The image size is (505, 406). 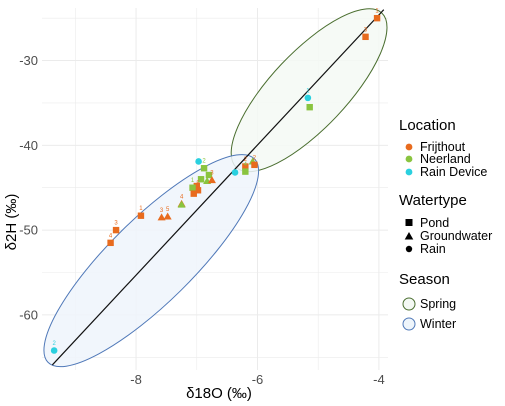 I want to click on legend-watertype-title: Watertype, so click(x=433, y=200).